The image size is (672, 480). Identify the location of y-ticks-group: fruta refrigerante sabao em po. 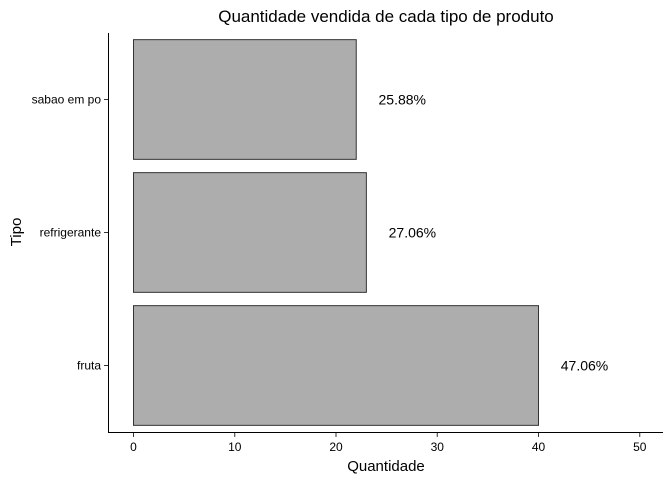
(70, 233).